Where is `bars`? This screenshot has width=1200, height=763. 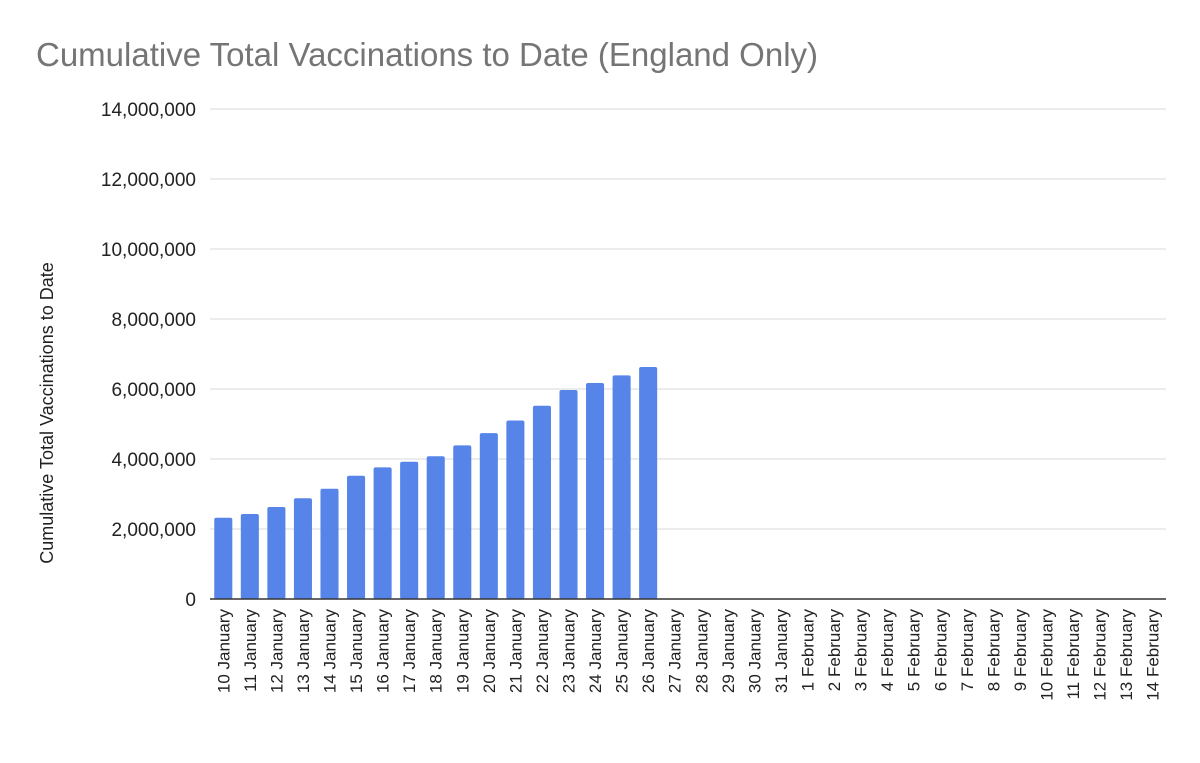
bars is located at coordinates (436, 482).